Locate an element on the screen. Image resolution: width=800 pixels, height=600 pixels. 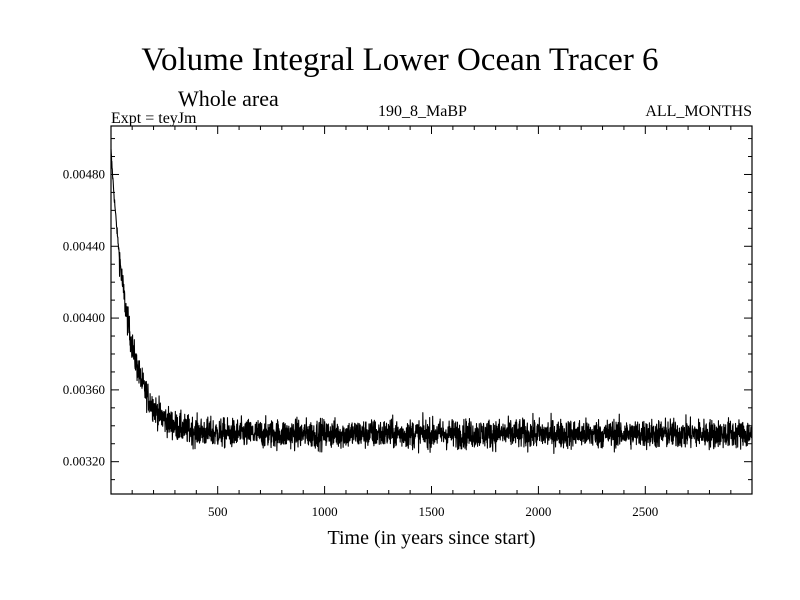
x-tick-label: 2000 is located at coordinates (538, 511).